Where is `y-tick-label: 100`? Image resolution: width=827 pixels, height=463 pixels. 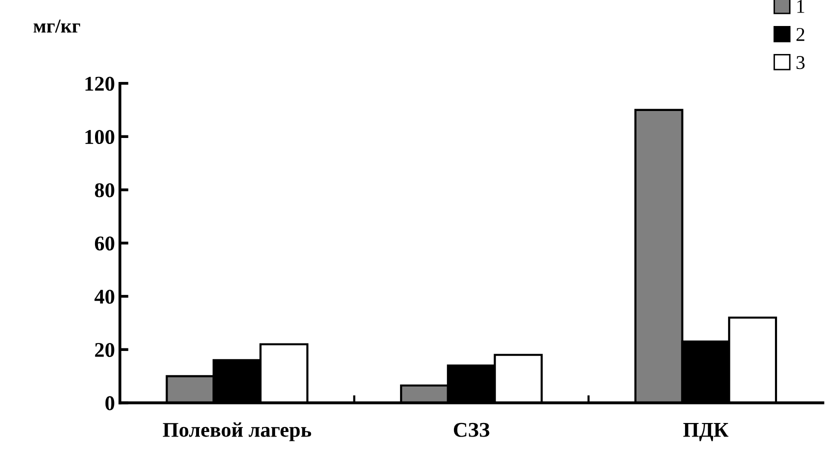
y-tick-label: 100 is located at coordinates (99, 137).